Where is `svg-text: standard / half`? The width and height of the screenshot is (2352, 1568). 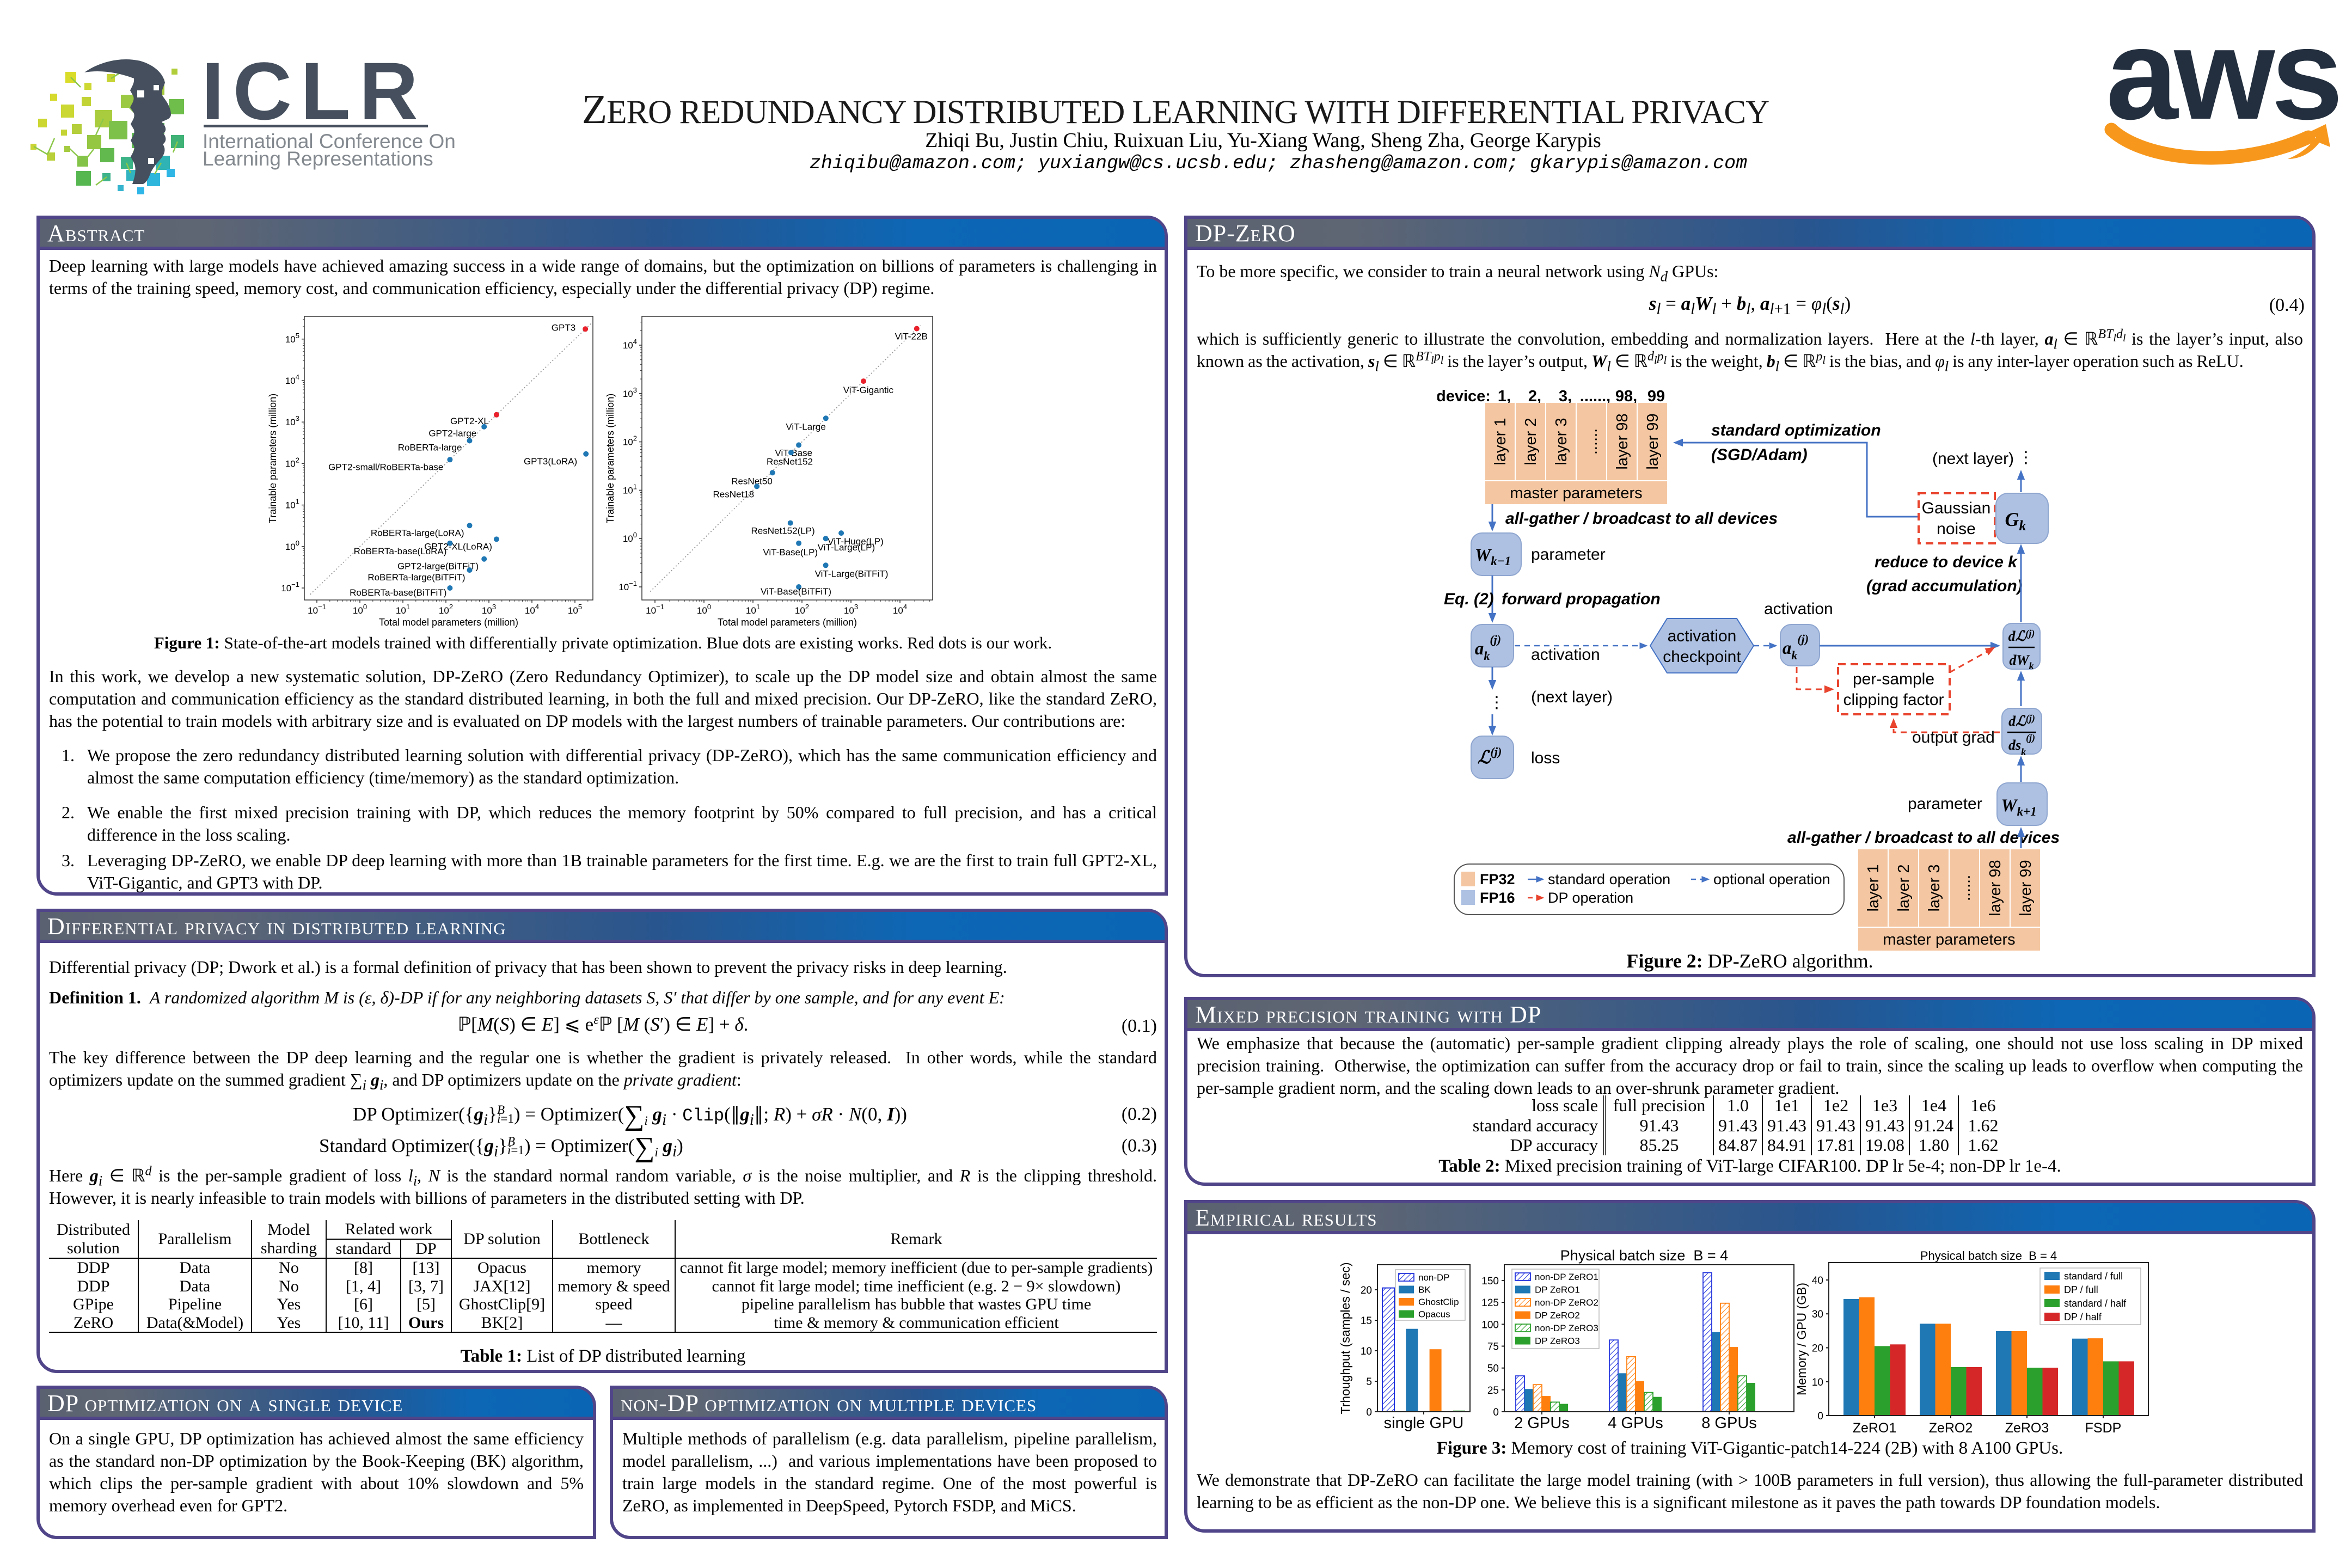
svg-text: standard / half is located at coordinates (2095, 1303).